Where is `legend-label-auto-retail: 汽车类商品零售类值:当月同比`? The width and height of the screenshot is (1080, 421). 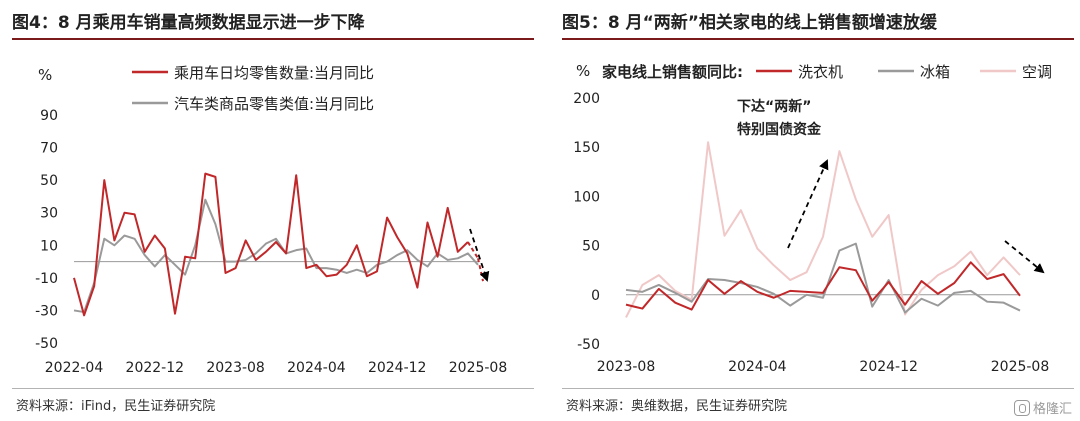
legend-label-auto-retail: 汽车类商品零售类值:当月同比 is located at coordinates (274, 104).